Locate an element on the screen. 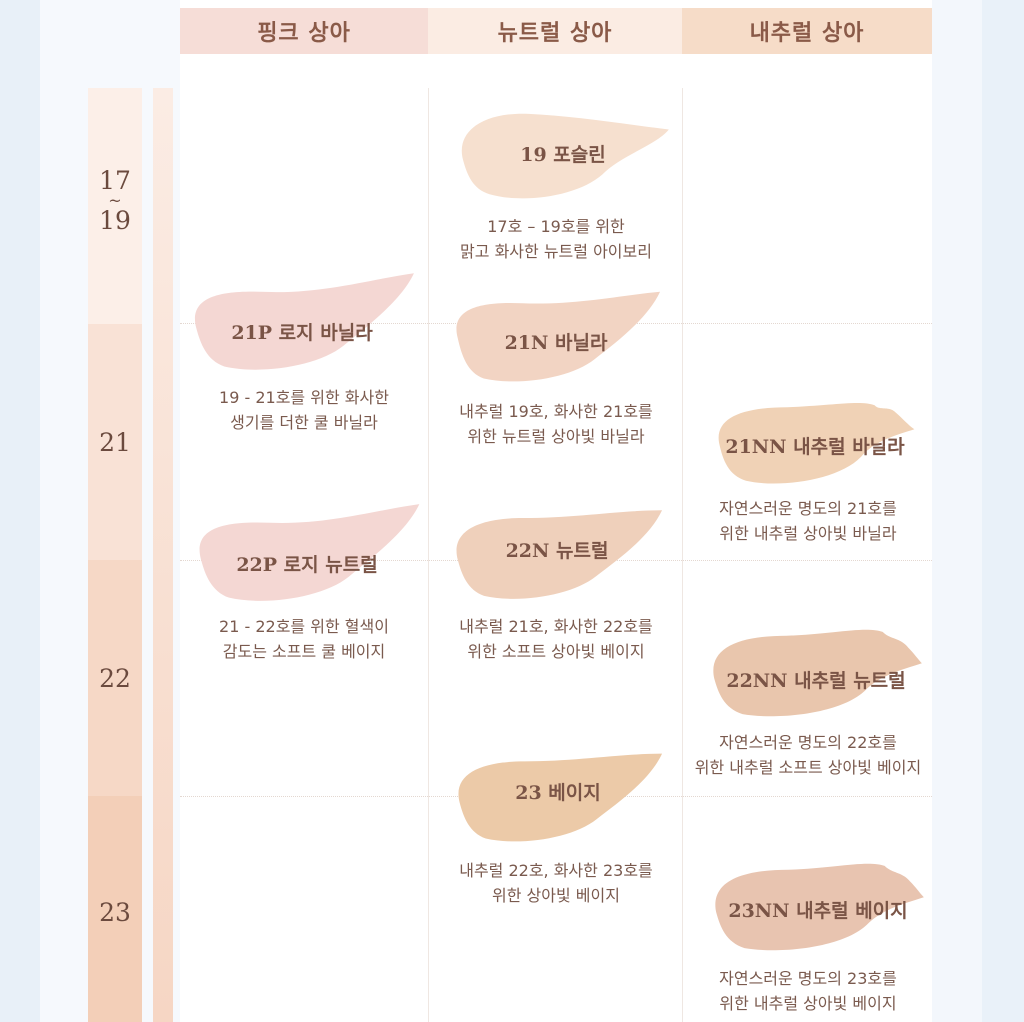 Image resolution: width=1024 pixels, height=1022 pixels. desc-23nn-natural-beige: 자연스러운 명도의 23호를 위한 내추럴 상아빛 베이지 is located at coordinates (808, 991).